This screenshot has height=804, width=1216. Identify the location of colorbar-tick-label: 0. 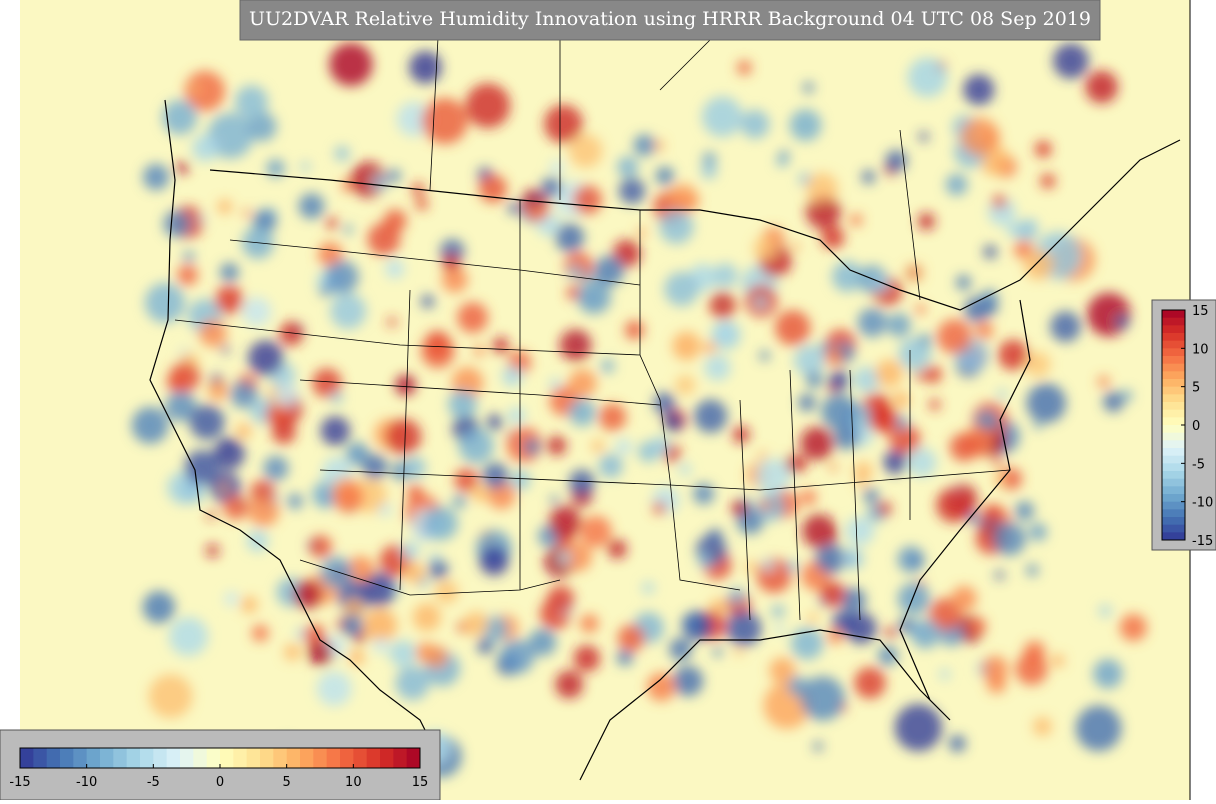
(1196, 426).